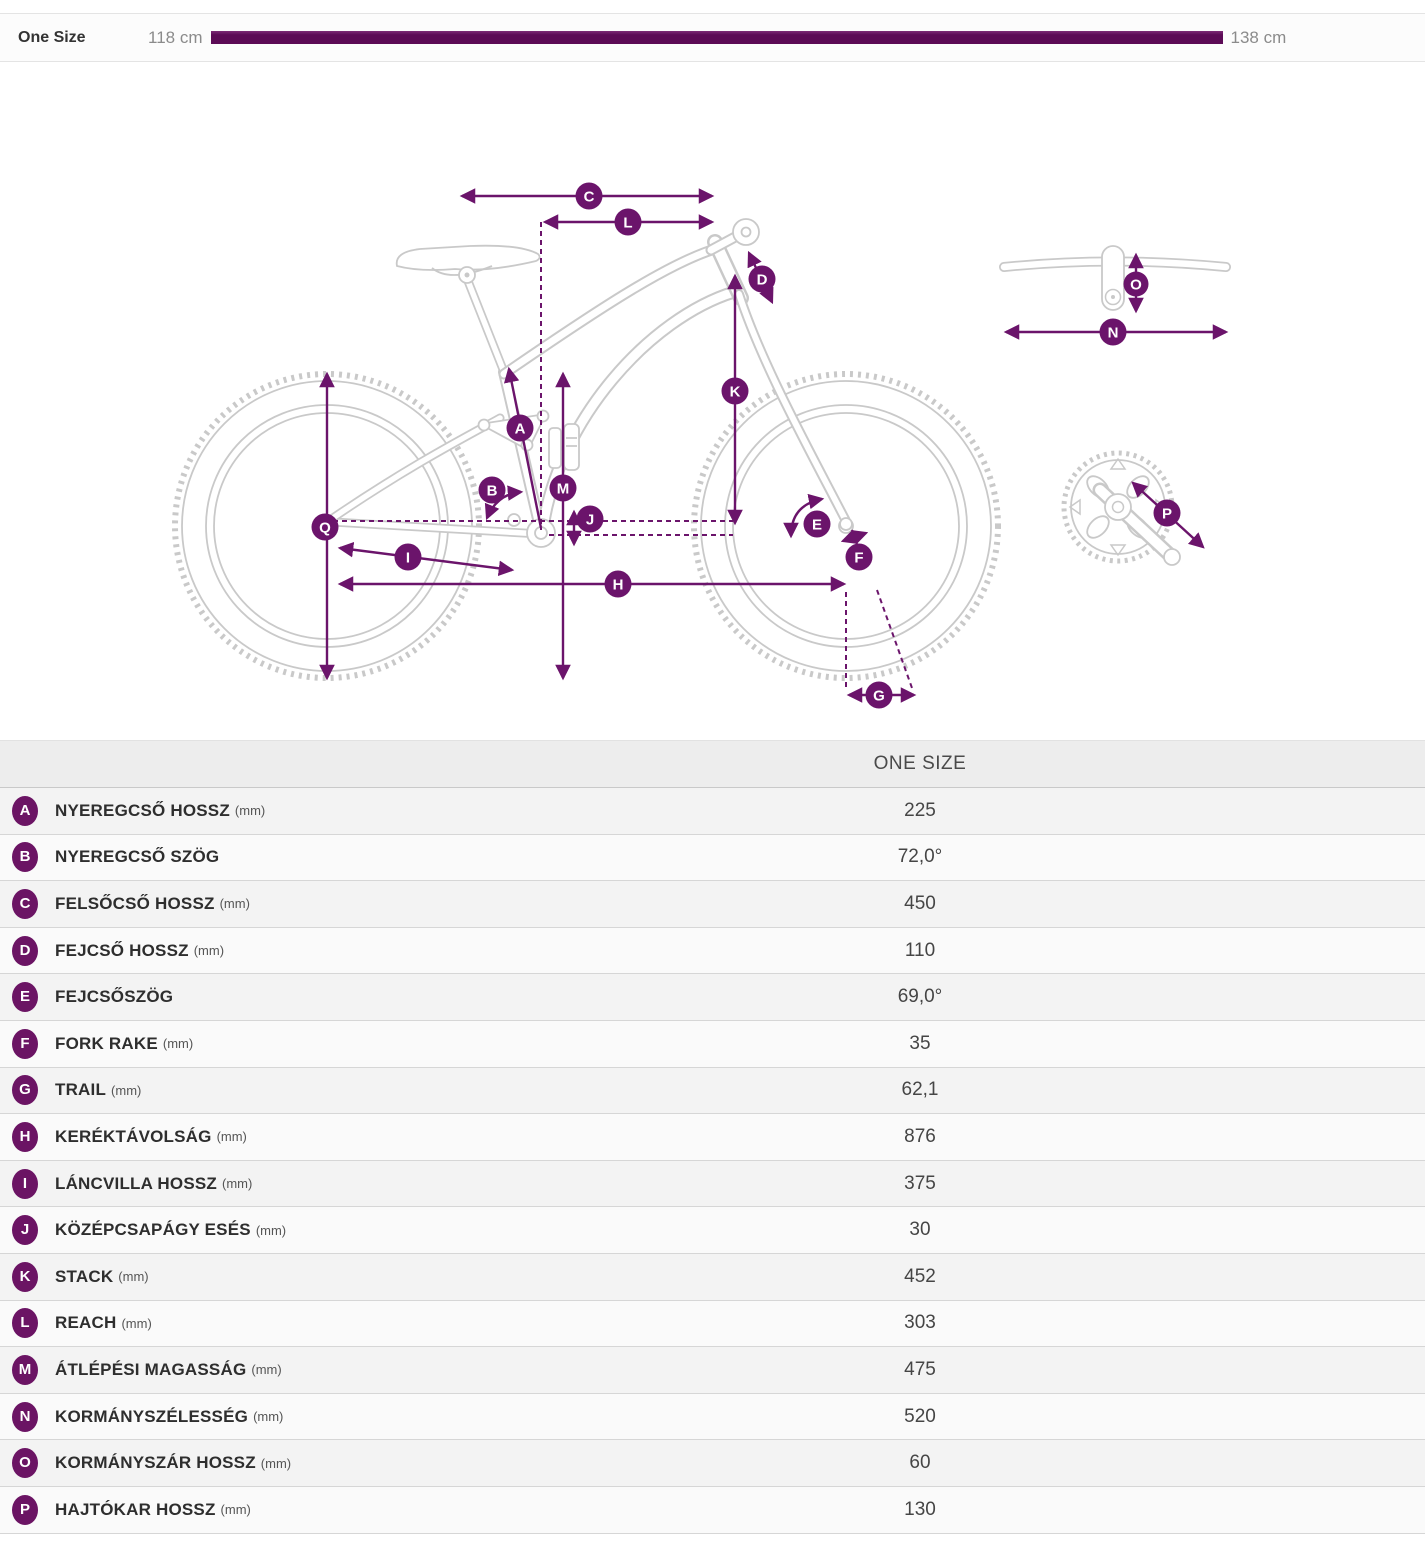  Describe the element at coordinates (207, 1043) in the screenshot. I see `row-label-cell: F FORK RAKE (mm)` at that location.